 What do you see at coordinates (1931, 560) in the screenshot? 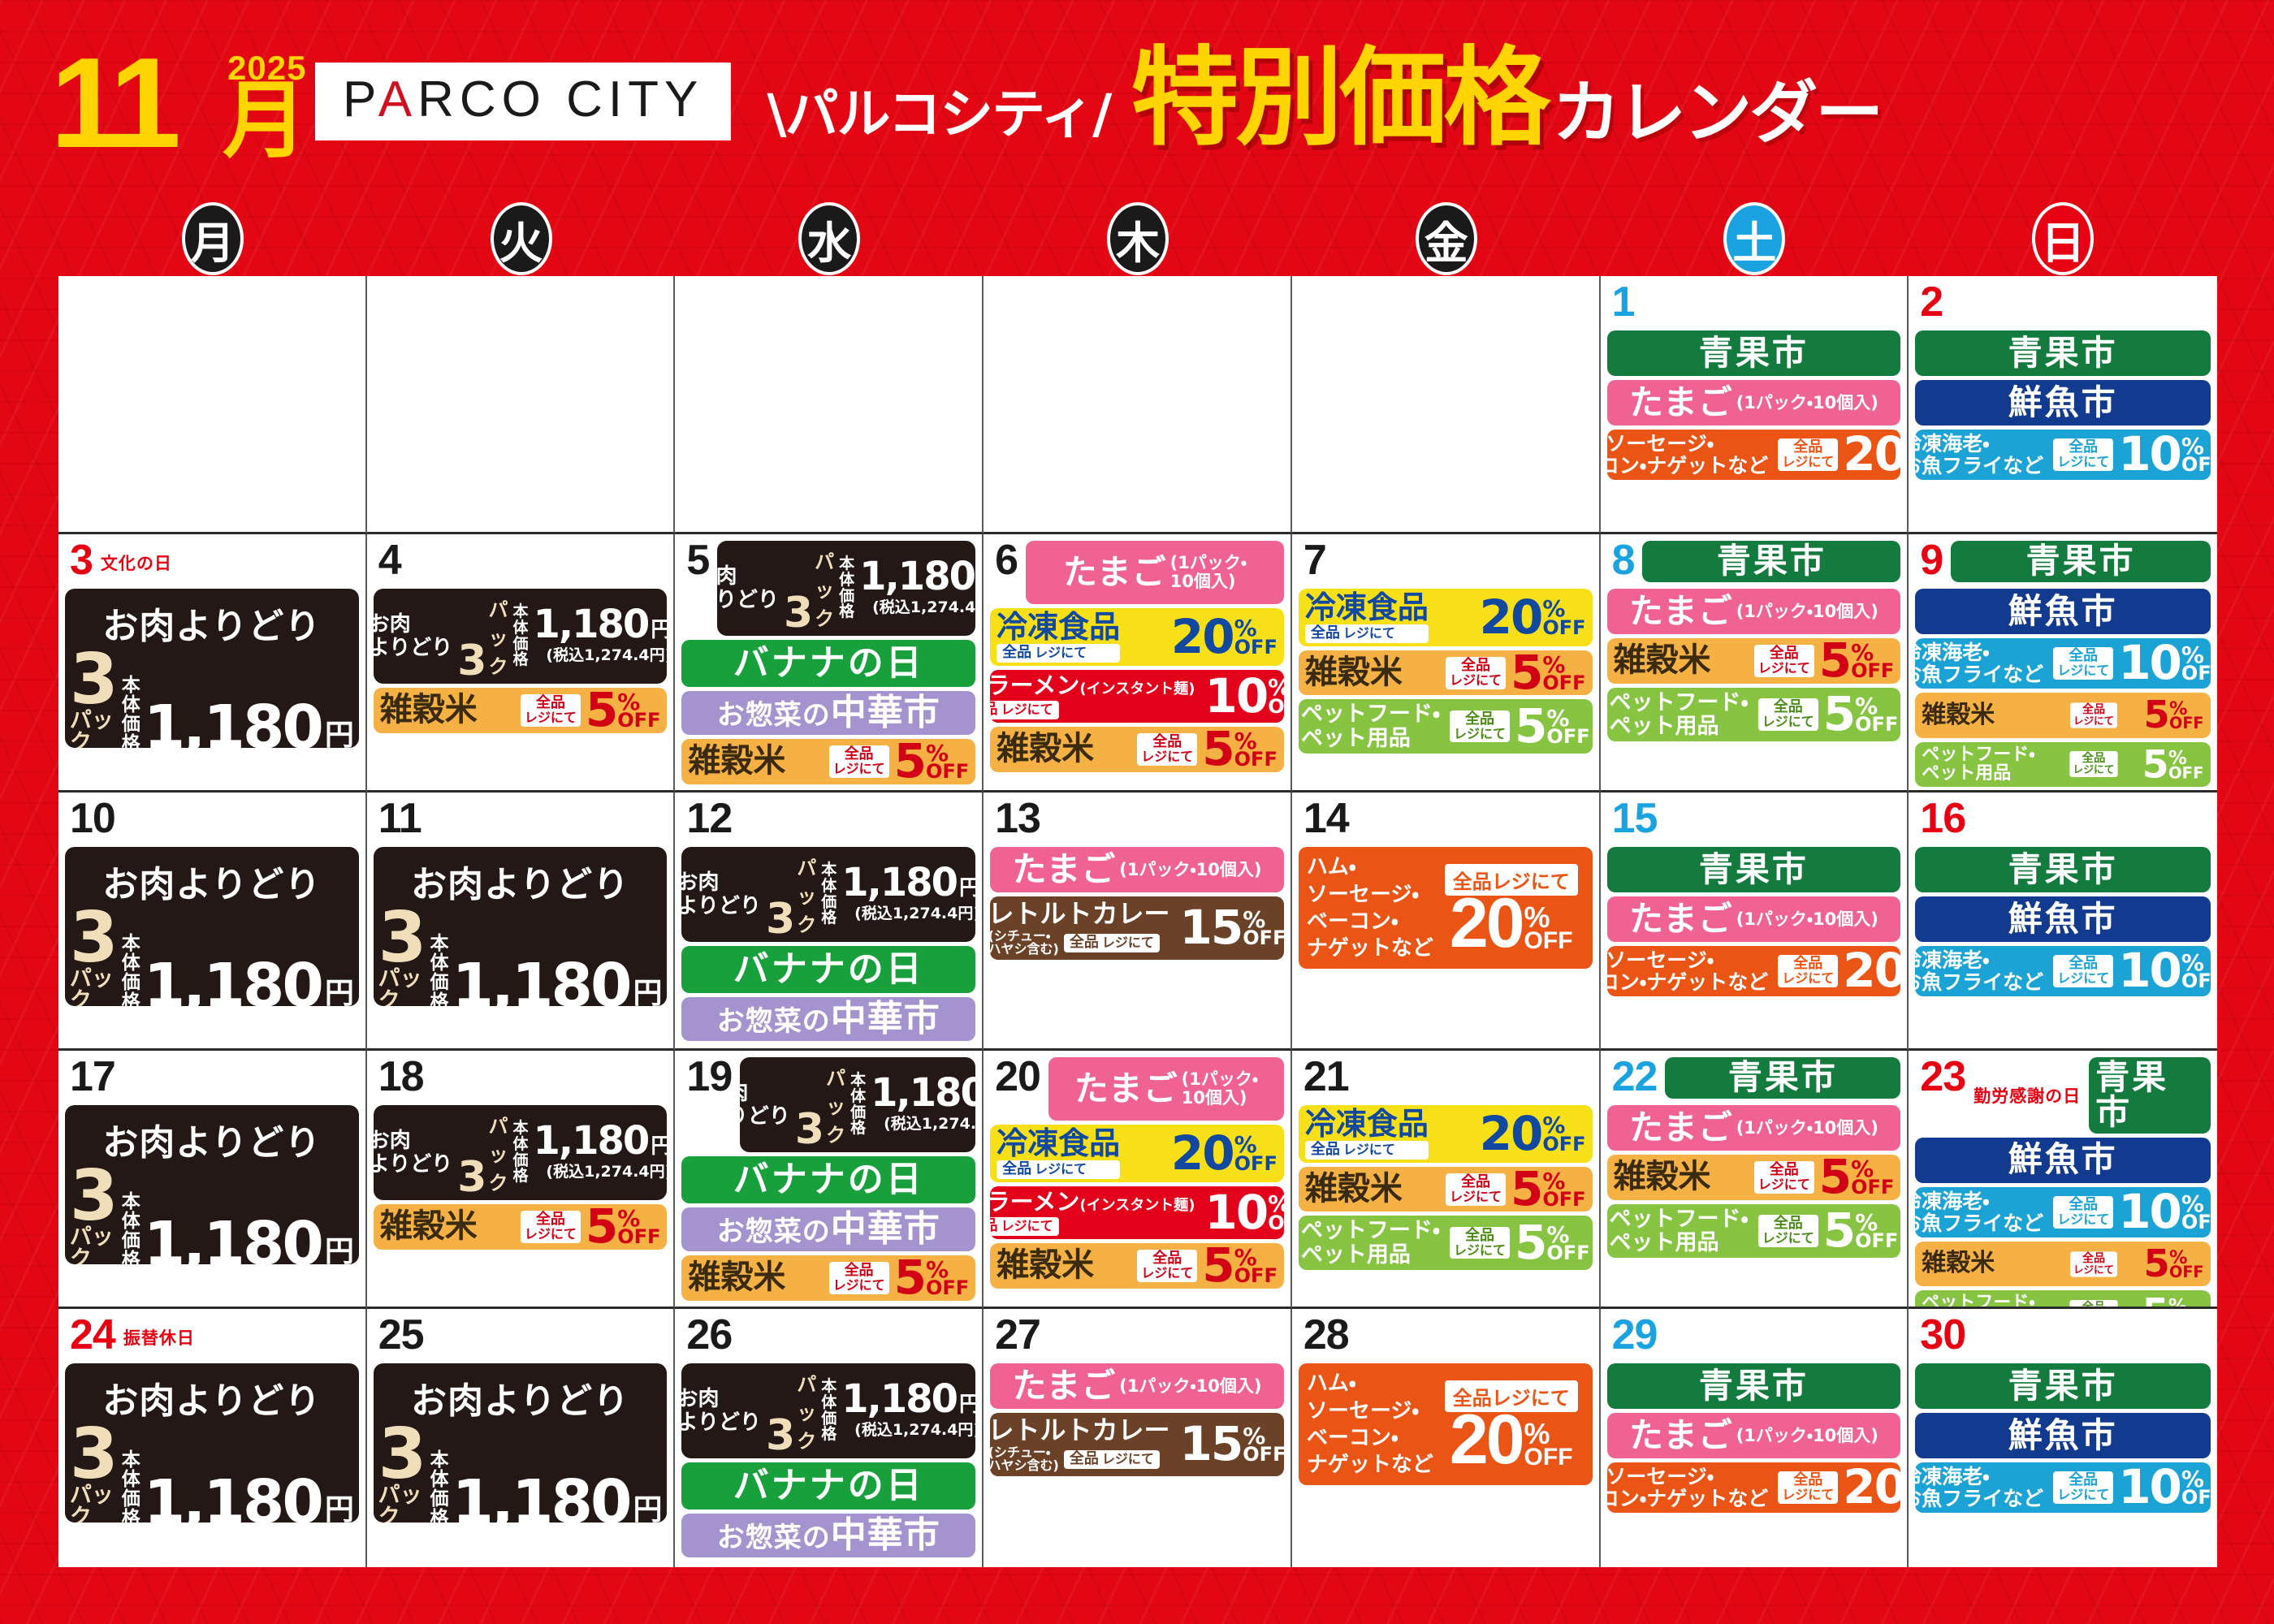
I see `day-number: 9` at bounding box center [1931, 560].